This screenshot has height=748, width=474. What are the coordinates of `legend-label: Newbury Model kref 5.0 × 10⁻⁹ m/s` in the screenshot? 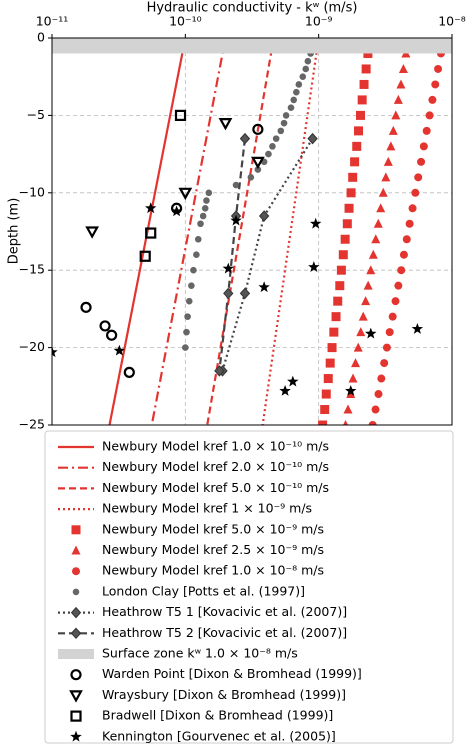 It's located at (213, 528).